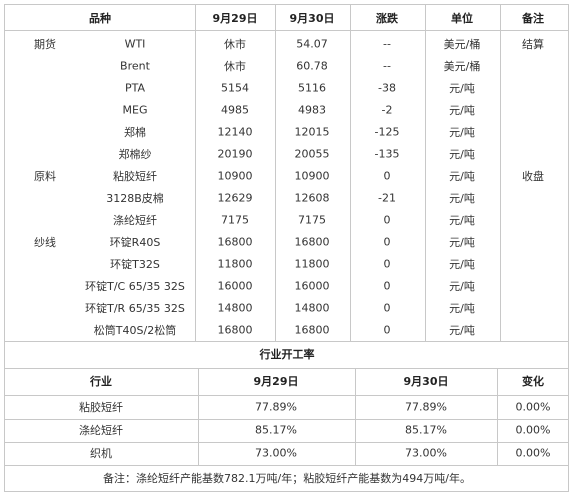  Describe the element at coordinates (45, 242) in the screenshot. I see `cell-text: 纱线` at that location.